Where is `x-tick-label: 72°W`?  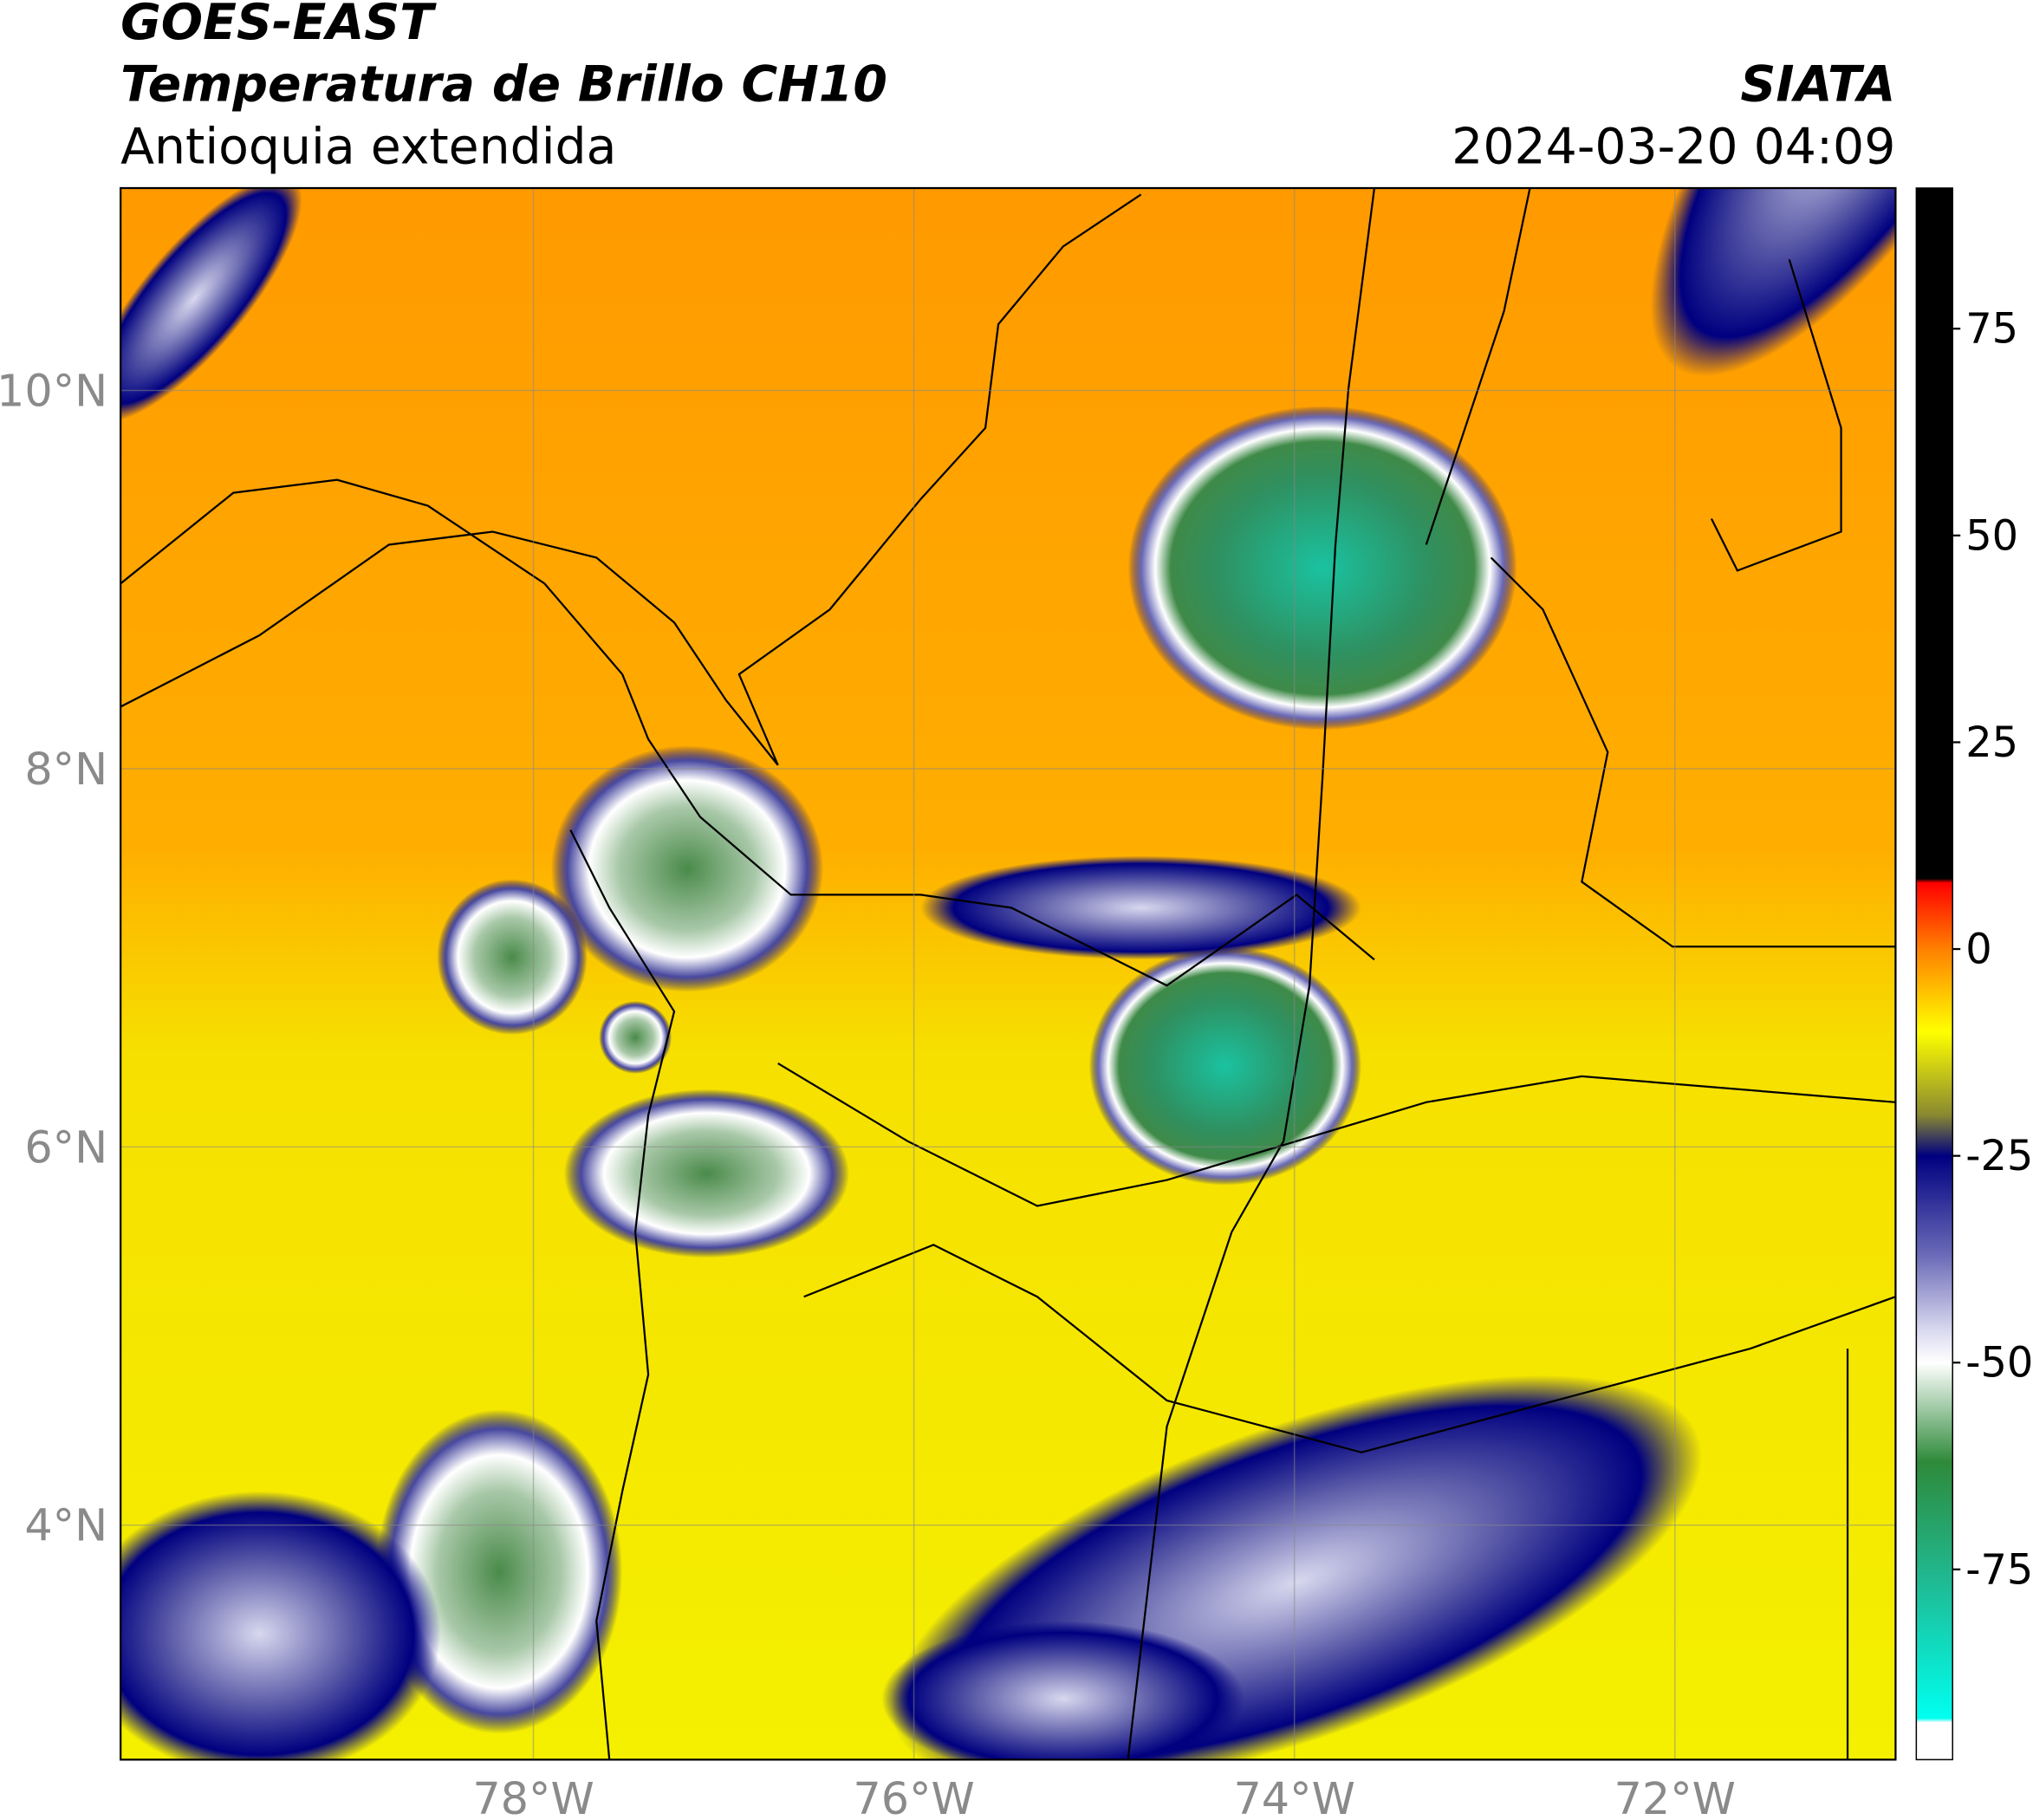
x-tick-label: 72°W is located at coordinates (1675, 1796).